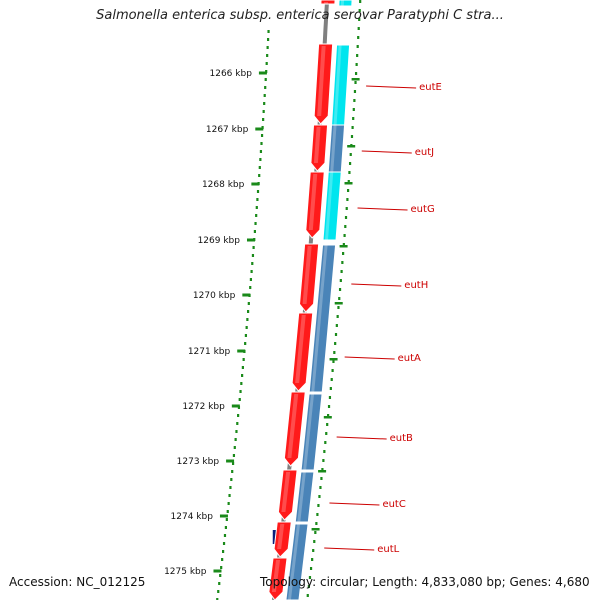  I want to click on outer-dotted-ruler, so click(334, 298).